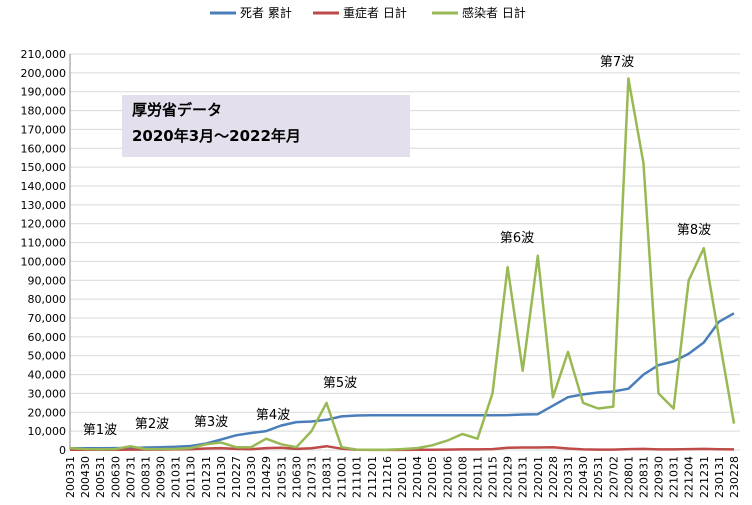  Describe the element at coordinates (538, 477) in the screenshot. I see `x-tick-label: 220201` at that location.